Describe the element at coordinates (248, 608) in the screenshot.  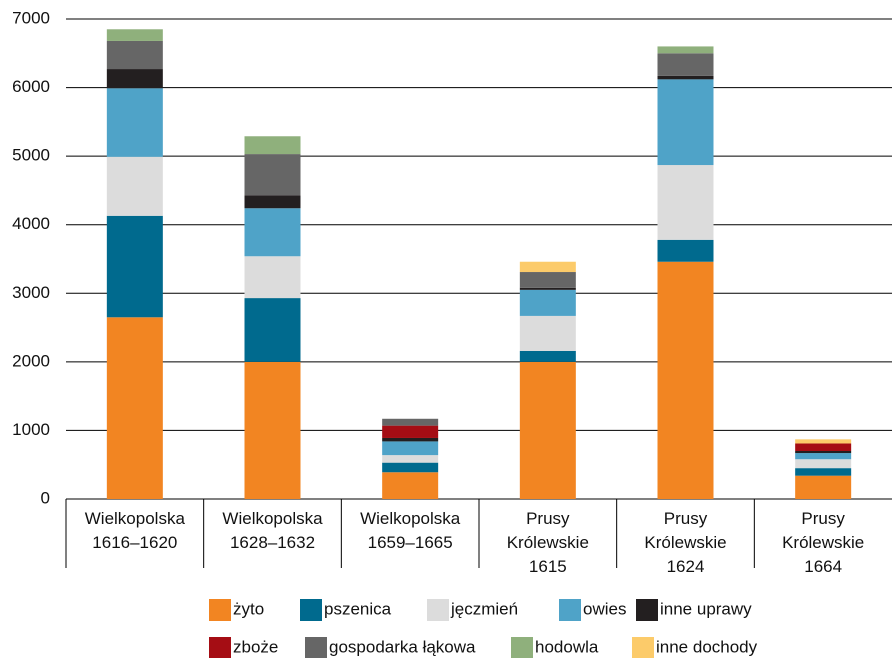
I see `legend-label: żyto` at that location.